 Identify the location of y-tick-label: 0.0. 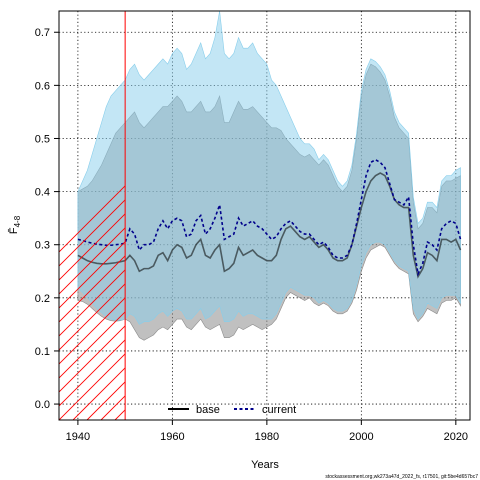
(42, 405).